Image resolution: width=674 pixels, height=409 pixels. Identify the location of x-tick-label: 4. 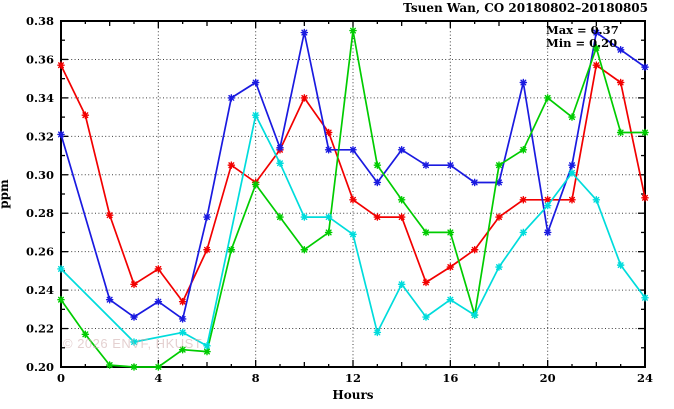
(158, 378).